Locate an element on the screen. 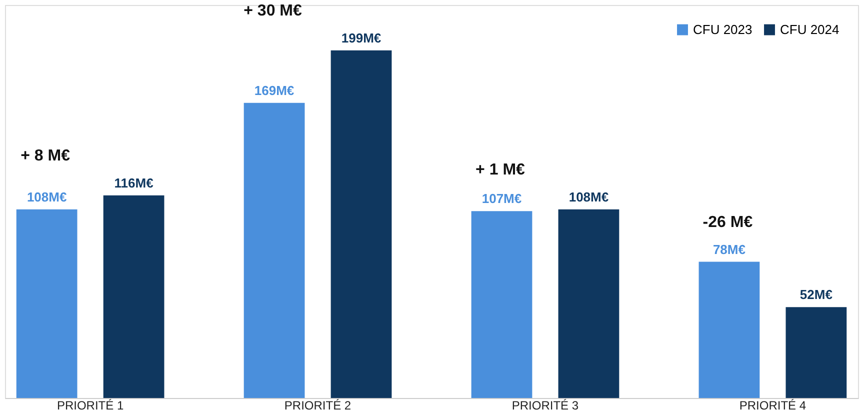 This screenshot has height=416, width=863. annotation: -26 M€ is located at coordinates (727, 222).